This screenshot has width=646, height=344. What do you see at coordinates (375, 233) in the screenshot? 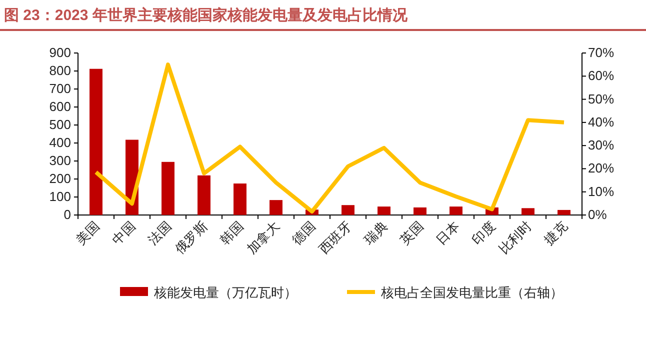
I see `x-tick-label: 瑞典` at bounding box center [375, 233].